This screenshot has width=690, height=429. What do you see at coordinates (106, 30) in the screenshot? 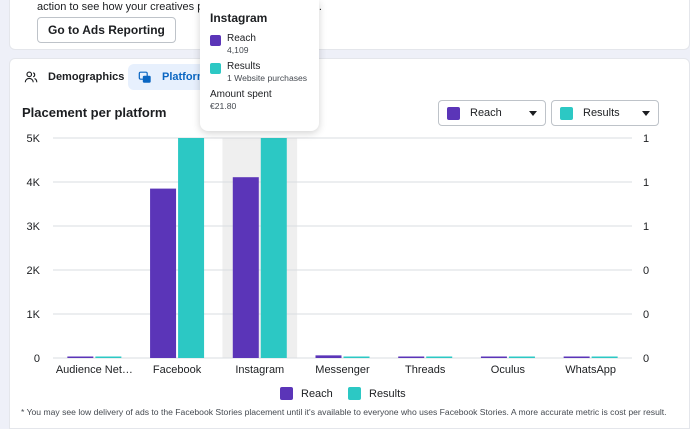
I see `go-to-ads-reporting-button: Go to Ads Reporting` at bounding box center [106, 30].